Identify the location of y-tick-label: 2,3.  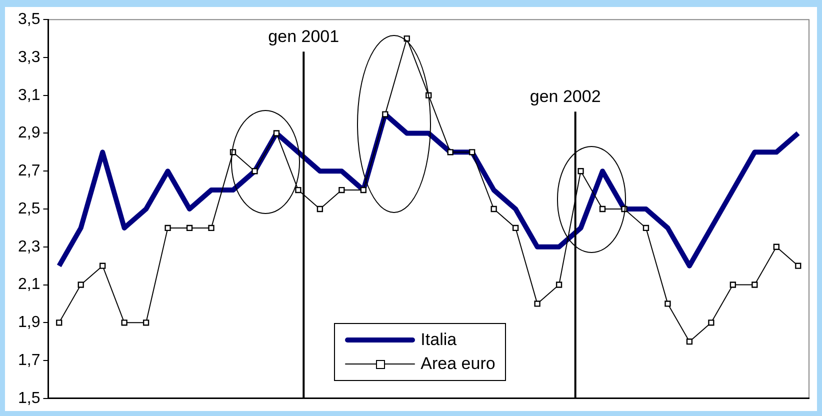
(29, 247).